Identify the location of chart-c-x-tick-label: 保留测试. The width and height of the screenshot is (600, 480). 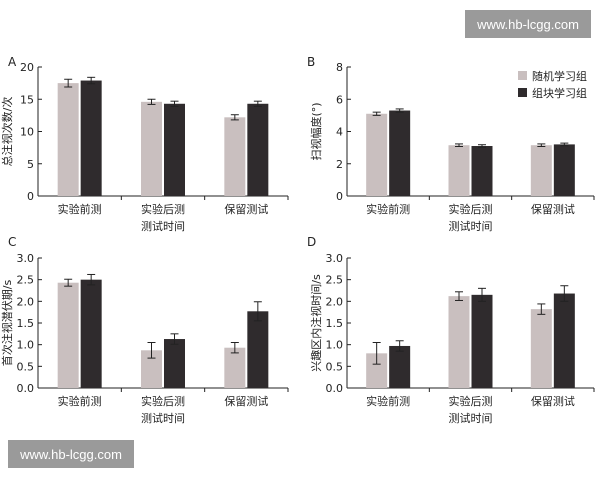
(246, 401).